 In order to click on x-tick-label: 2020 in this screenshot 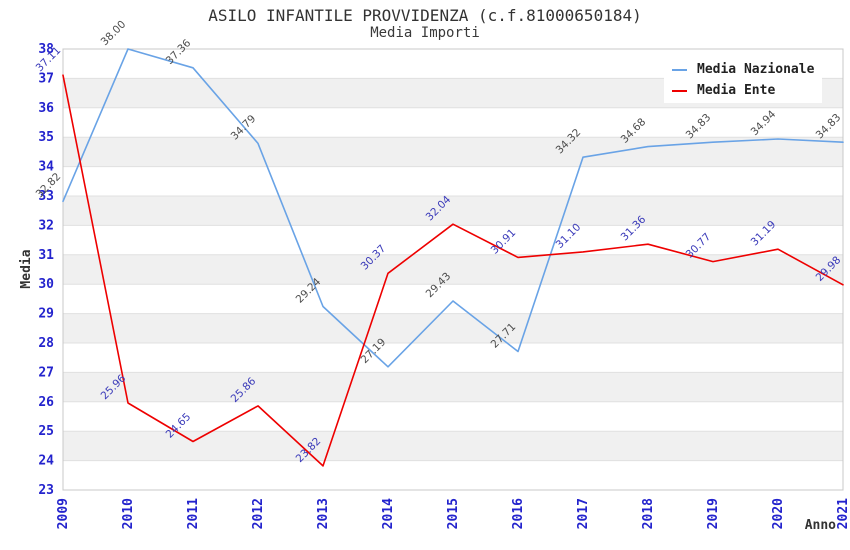, I will do `click(778, 513)`.